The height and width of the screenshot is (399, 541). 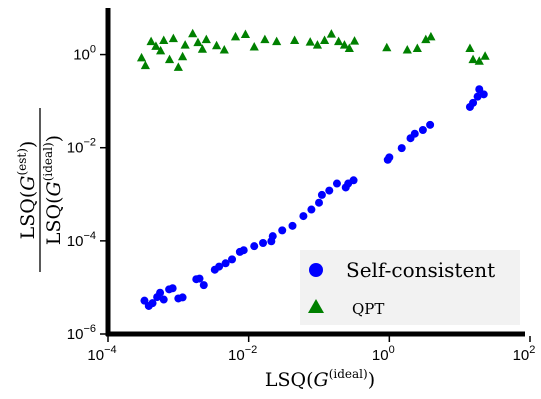 I want to click on legend-box, so click(x=410, y=287).